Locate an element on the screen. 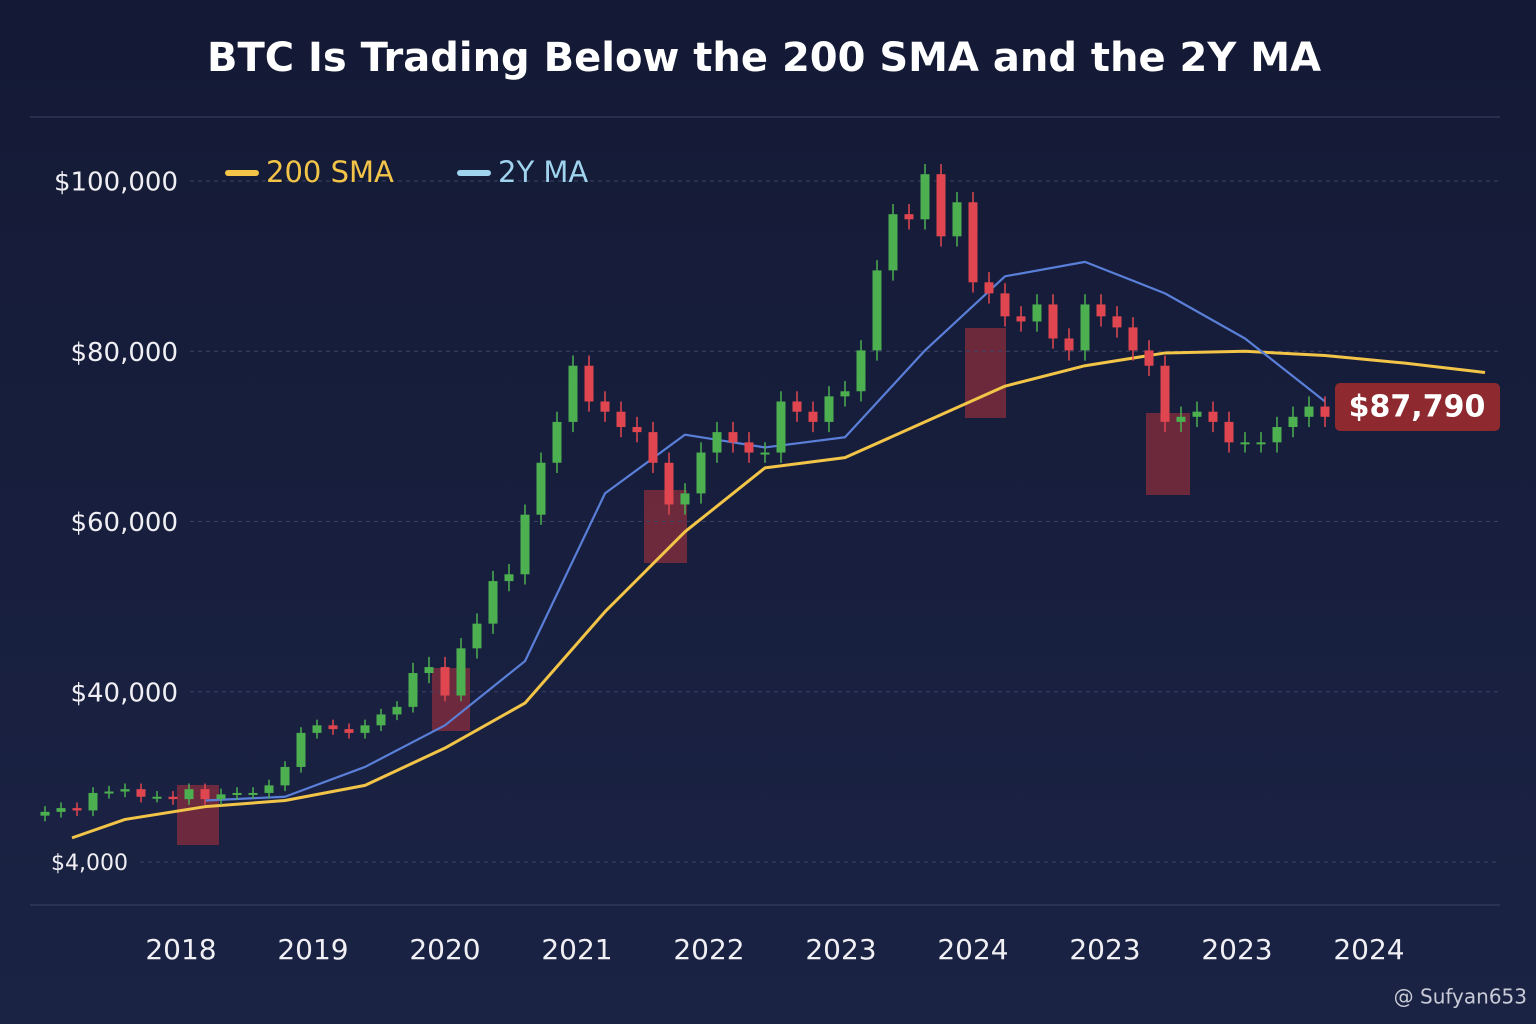  x-tick-label: 2021 is located at coordinates (576, 949).